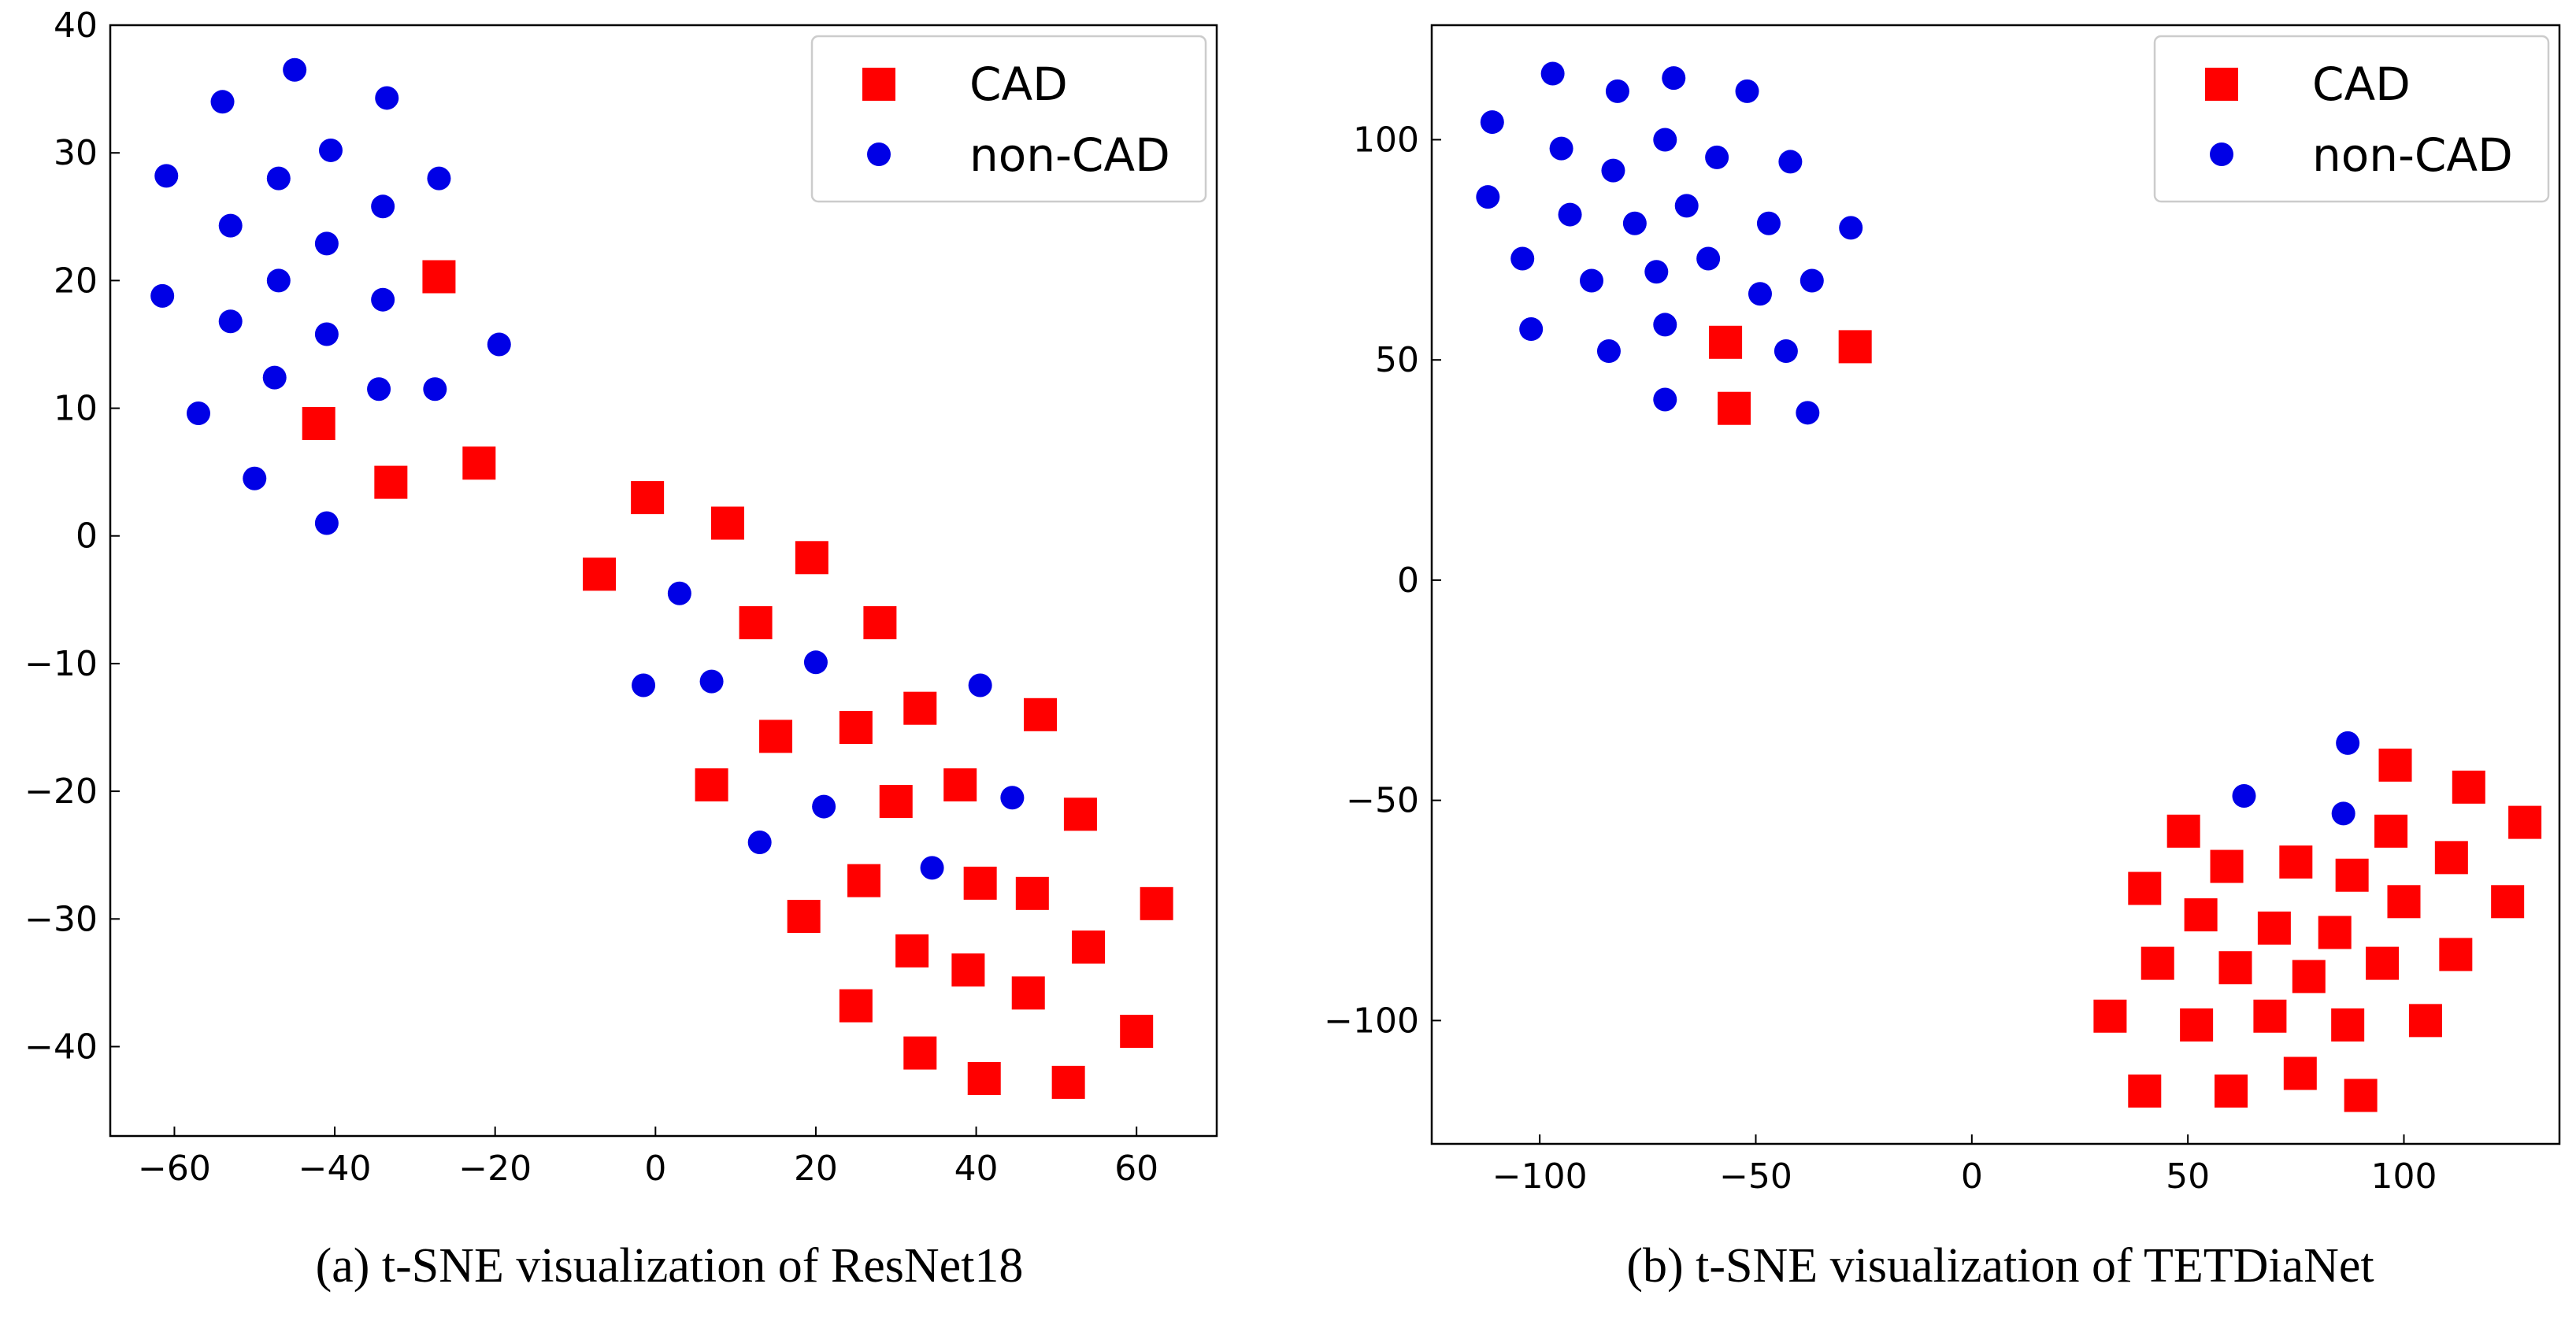 The image size is (2576, 1321). I want to click on x-tick-label: −20, so click(495, 1169).